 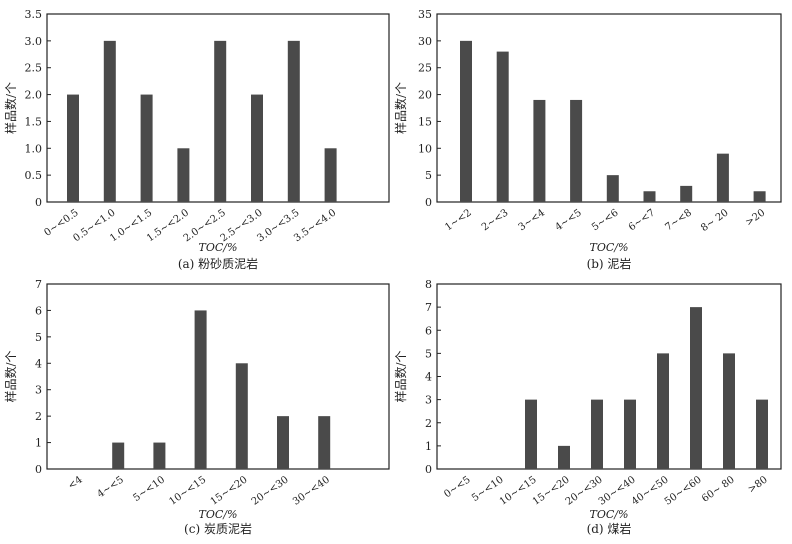 What do you see at coordinates (229, 490) in the screenshot?
I see `x-tick-label: 15~<20` at bounding box center [229, 490].